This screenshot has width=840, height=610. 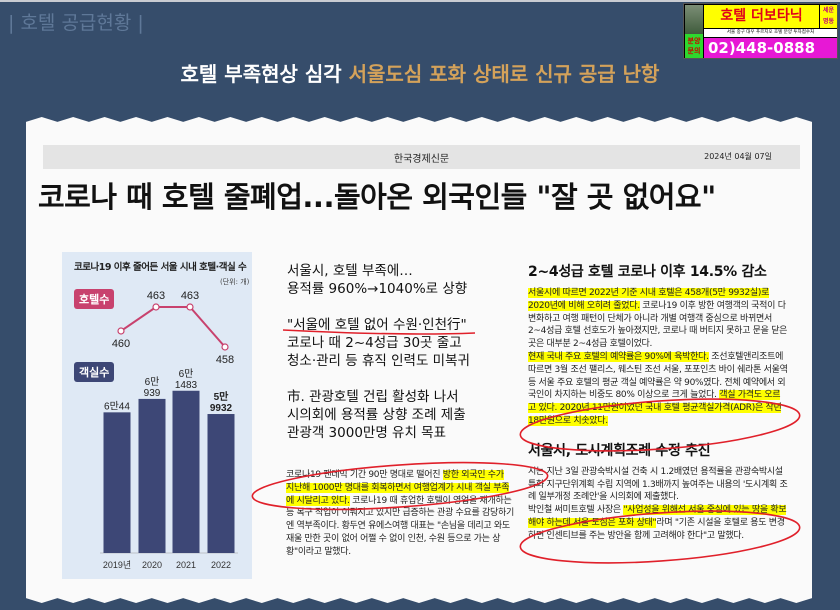 I want to click on building-photo, so click(x=694, y=20).